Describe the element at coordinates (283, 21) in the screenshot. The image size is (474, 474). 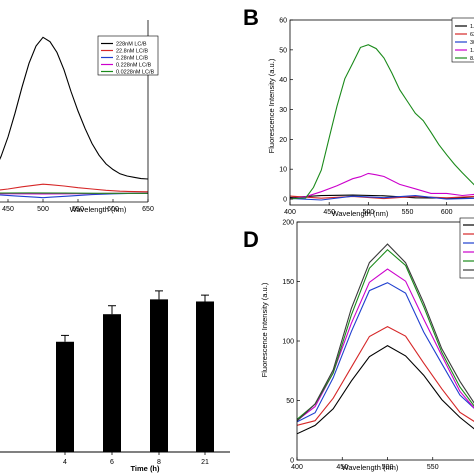
I see `panel-b-ytick-label-7: 60` at that location.